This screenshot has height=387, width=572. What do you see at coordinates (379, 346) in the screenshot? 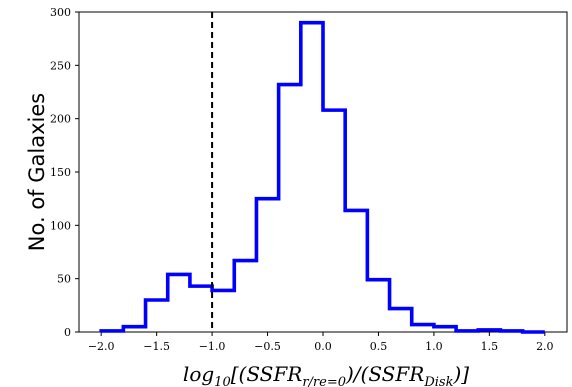
I see `x-tick-label: 0.5` at bounding box center [379, 346].